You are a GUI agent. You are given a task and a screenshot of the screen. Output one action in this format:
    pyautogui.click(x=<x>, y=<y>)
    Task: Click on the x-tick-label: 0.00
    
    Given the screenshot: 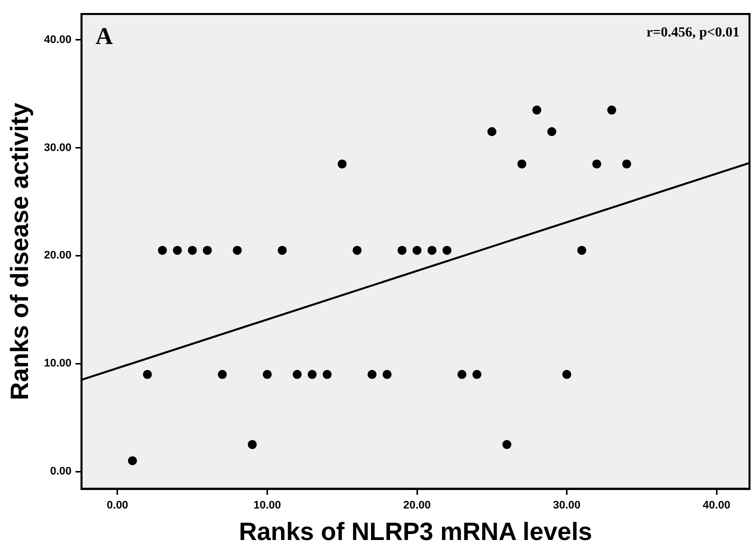 What is the action you would take?
    pyautogui.click(x=117, y=505)
    